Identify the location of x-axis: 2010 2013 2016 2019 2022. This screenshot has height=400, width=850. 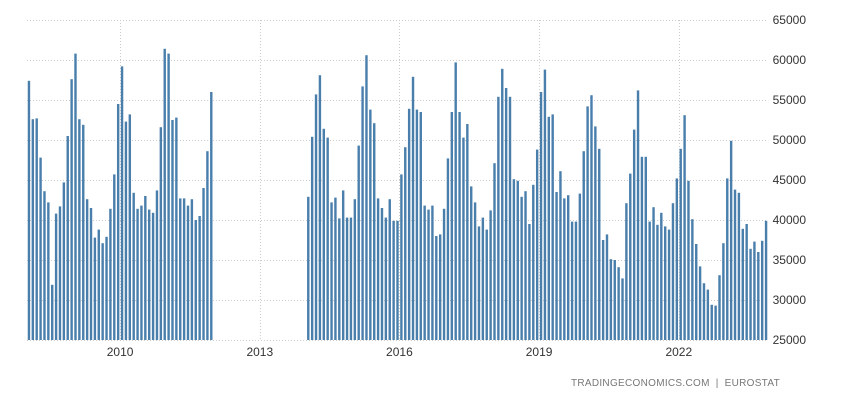
(400, 352).